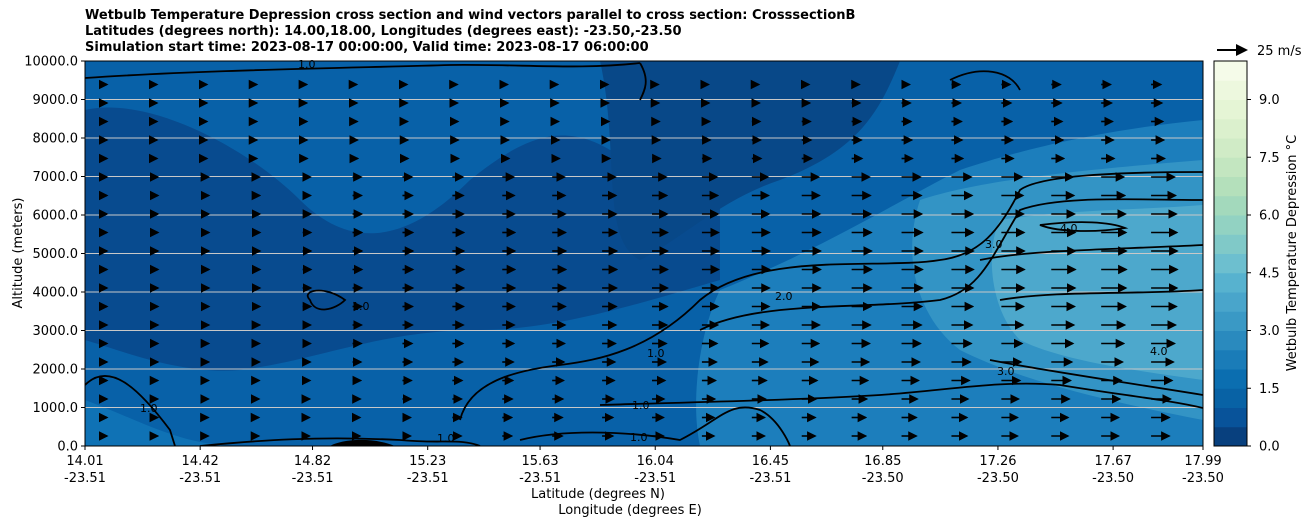 This screenshot has height=526, width=1312. Describe the element at coordinates (770, 461) in the screenshot. I see `x-tick-label-lat: 16.45` at that location.